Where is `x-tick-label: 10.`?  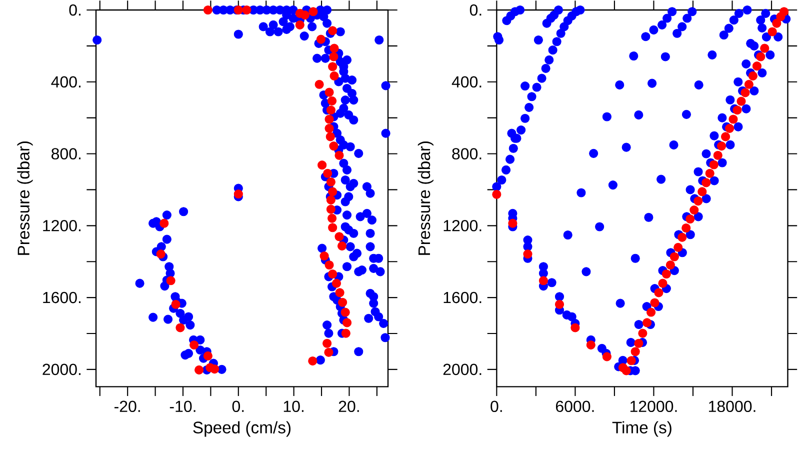
x-tick-label: 10. is located at coordinates (294, 406).